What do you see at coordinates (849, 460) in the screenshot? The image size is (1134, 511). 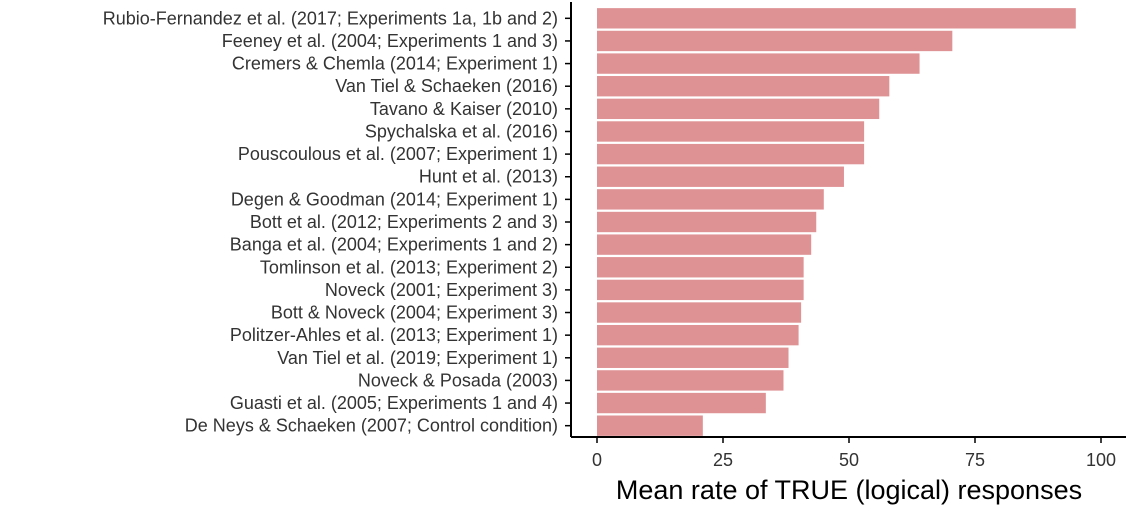 I see `x-tick-label: 50` at bounding box center [849, 460].